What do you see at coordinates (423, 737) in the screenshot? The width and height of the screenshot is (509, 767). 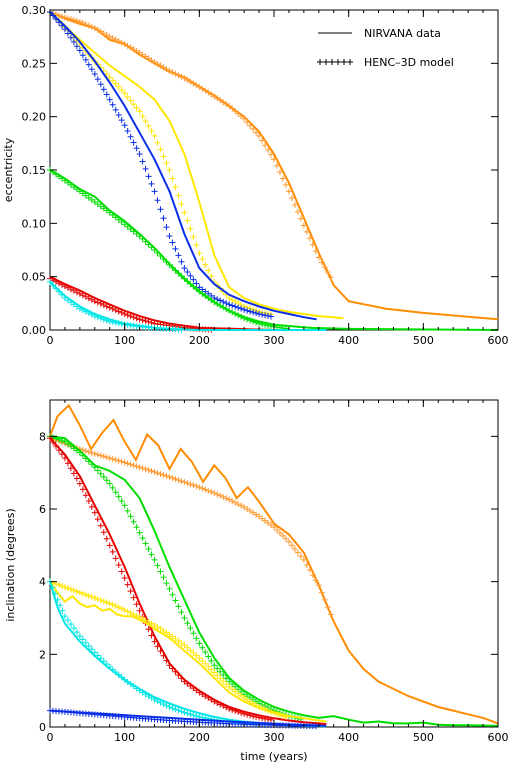 I see `inclination-x-tick-label: 500` at bounding box center [423, 737].